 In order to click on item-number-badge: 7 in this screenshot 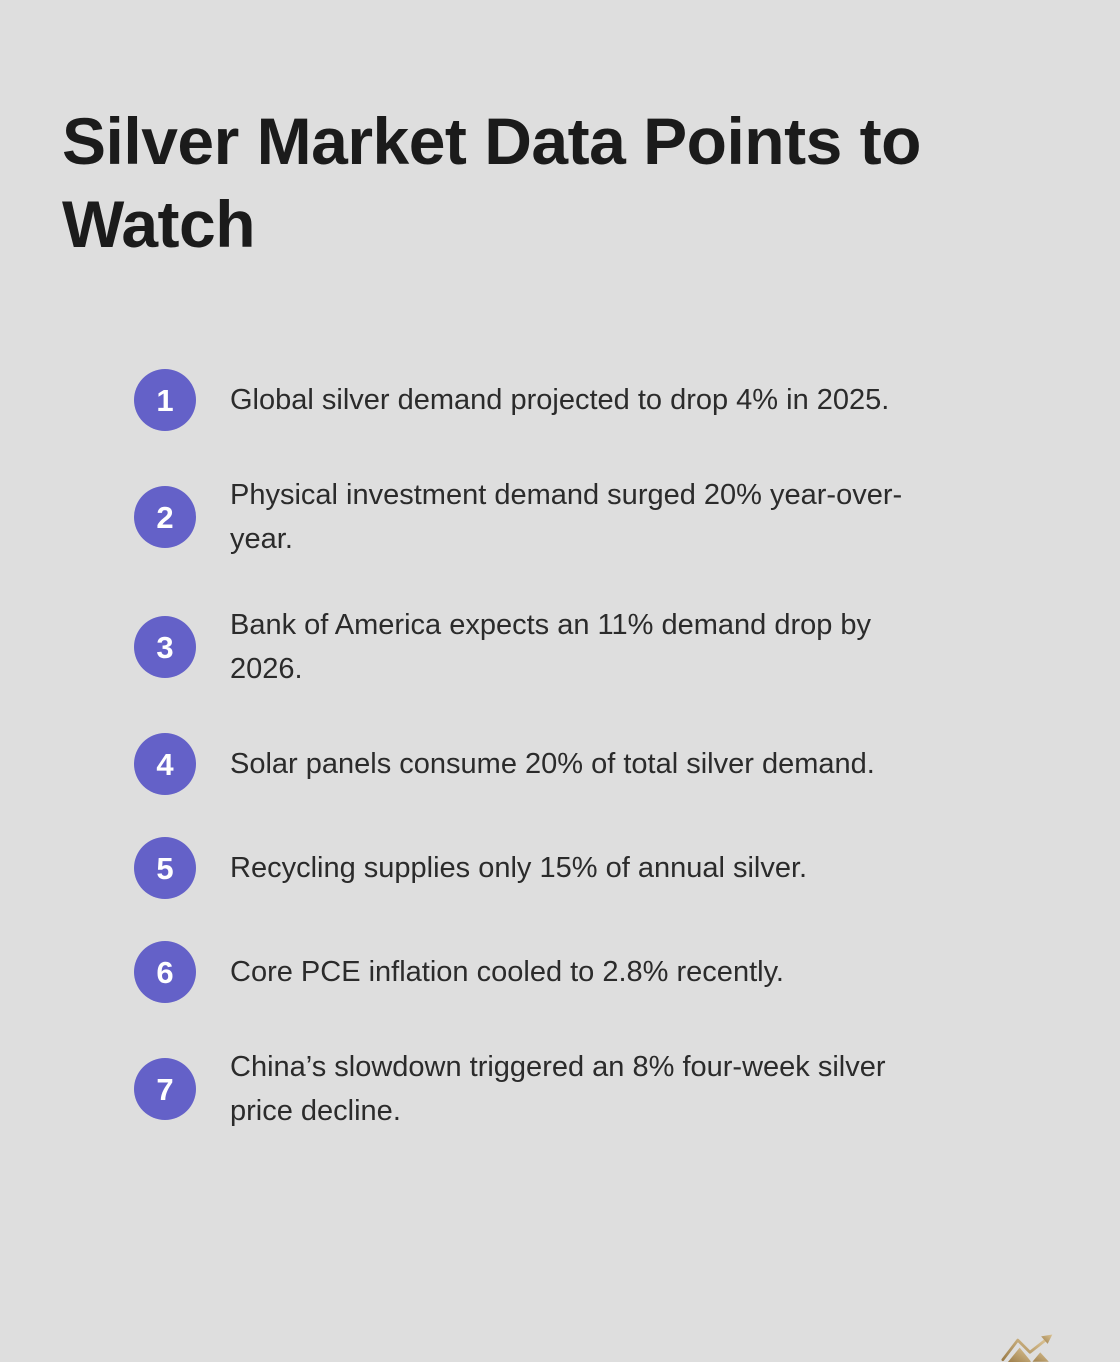, I will do `click(165, 1089)`.